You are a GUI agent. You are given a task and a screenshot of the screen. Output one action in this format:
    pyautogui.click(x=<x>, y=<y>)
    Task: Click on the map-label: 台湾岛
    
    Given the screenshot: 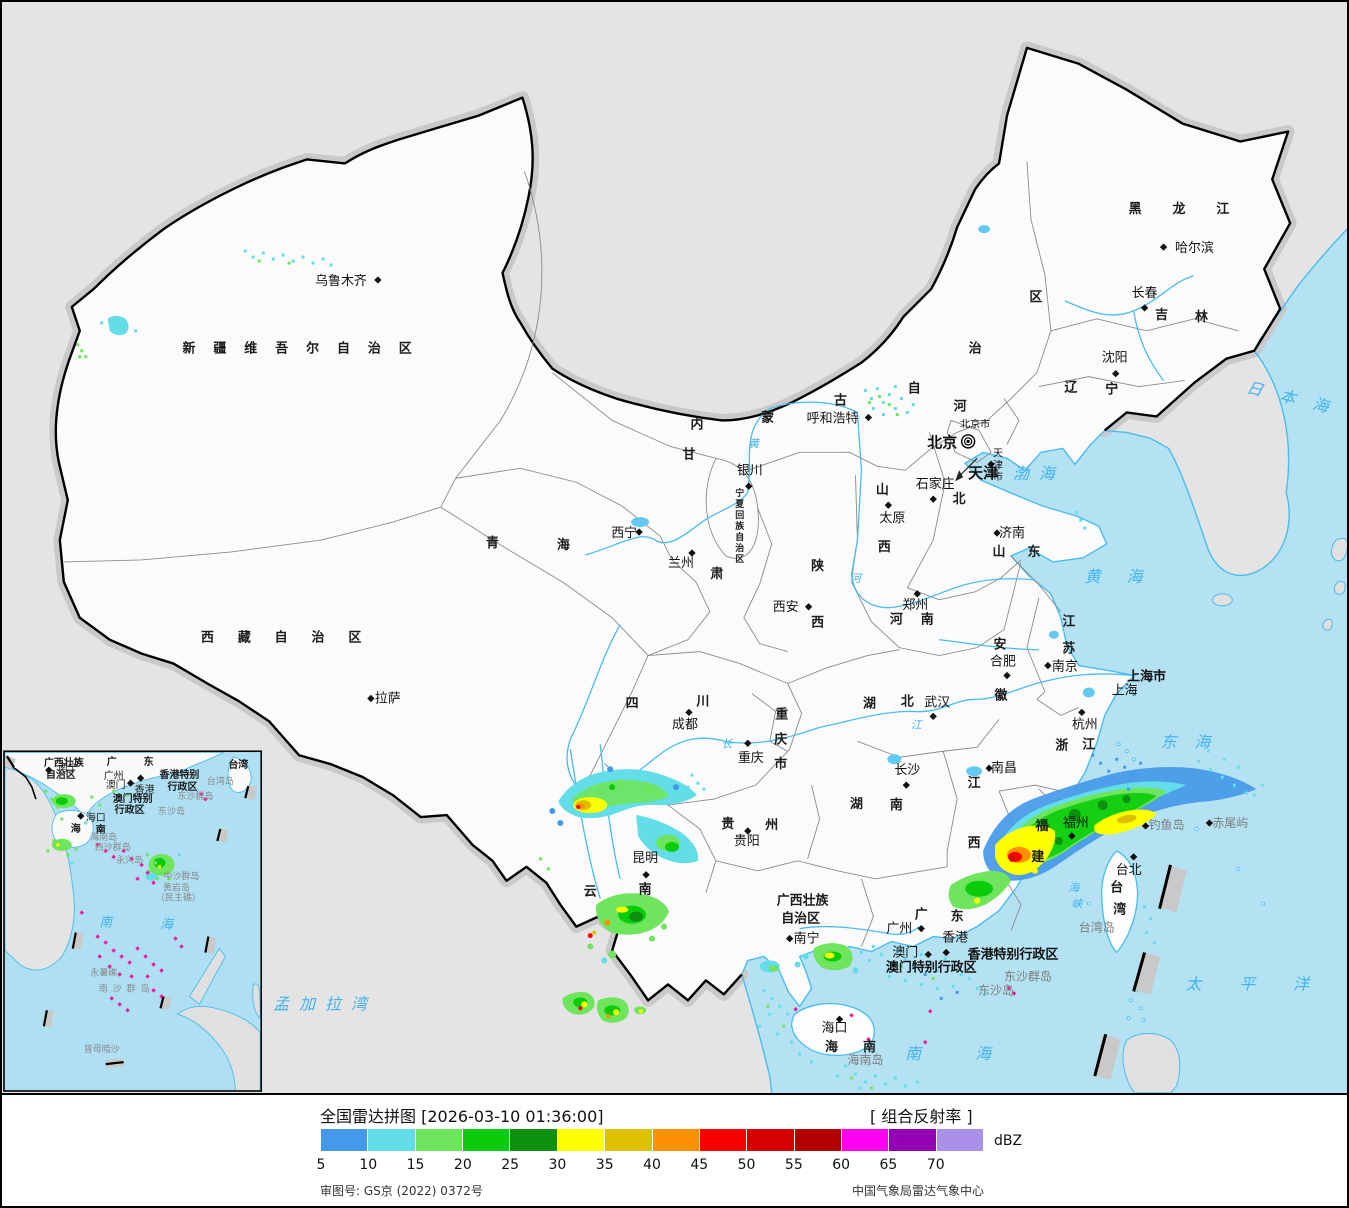 What is the action you would take?
    pyautogui.click(x=220, y=781)
    